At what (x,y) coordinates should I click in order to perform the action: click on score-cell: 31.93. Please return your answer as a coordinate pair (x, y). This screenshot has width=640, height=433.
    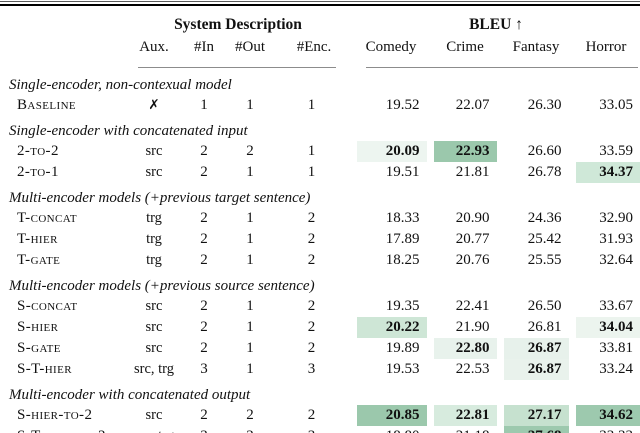
    Looking at the image, I should click on (604, 239).